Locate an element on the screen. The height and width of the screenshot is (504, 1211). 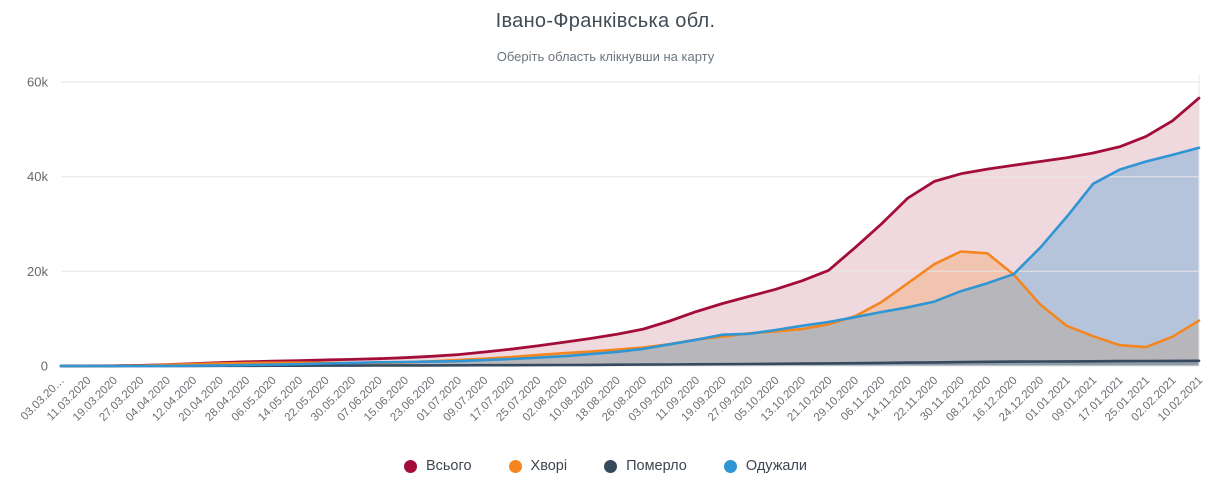
chart-subtitle: Оберіть область клікнувши на карту is located at coordinates (605, 56).